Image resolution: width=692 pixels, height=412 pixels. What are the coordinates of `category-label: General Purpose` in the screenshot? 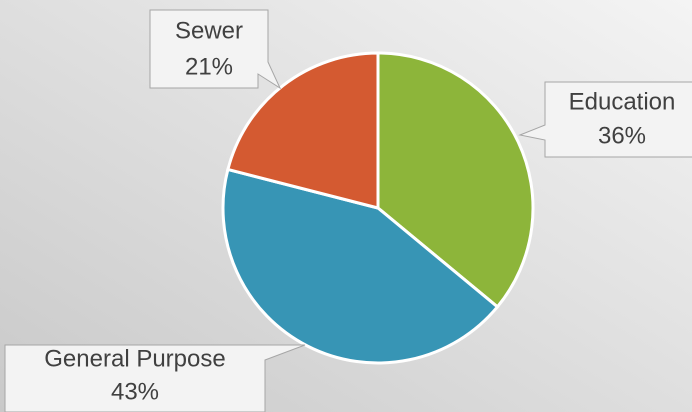 It's located at (134, 358).